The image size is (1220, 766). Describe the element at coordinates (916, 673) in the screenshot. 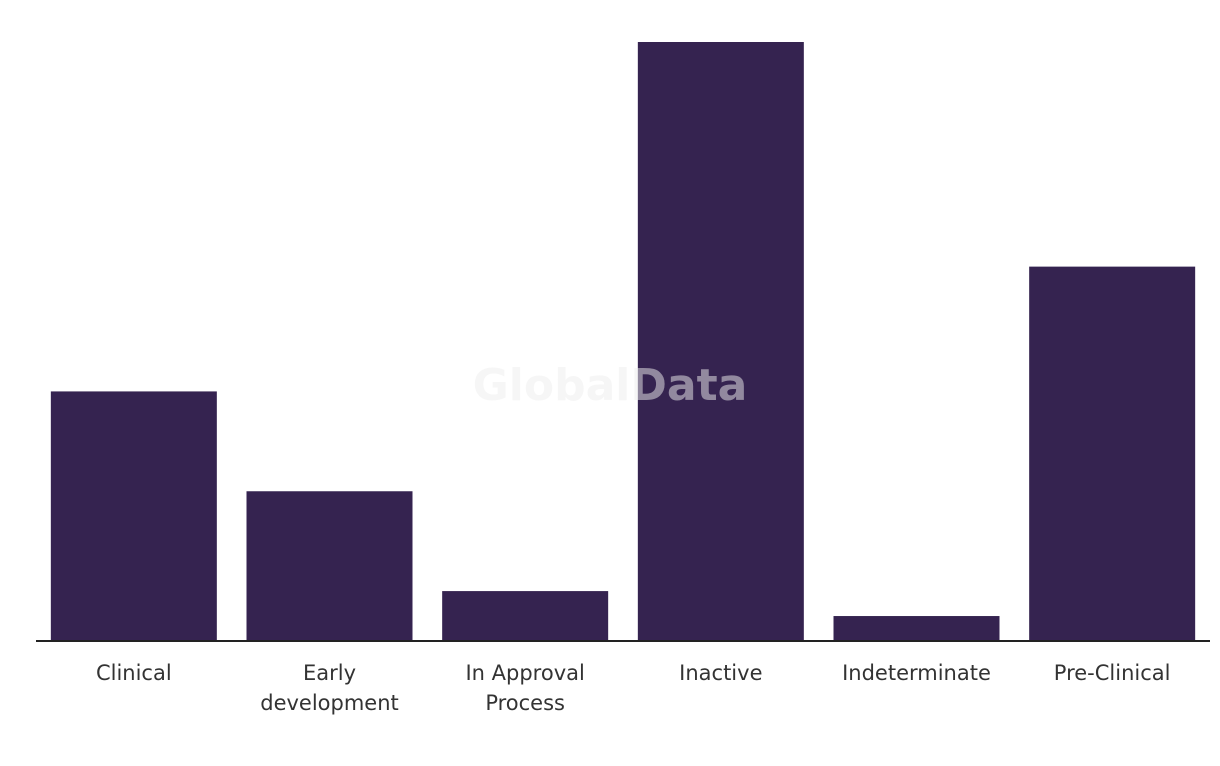

I see `x-tick-label: Indeterminate` at that location.